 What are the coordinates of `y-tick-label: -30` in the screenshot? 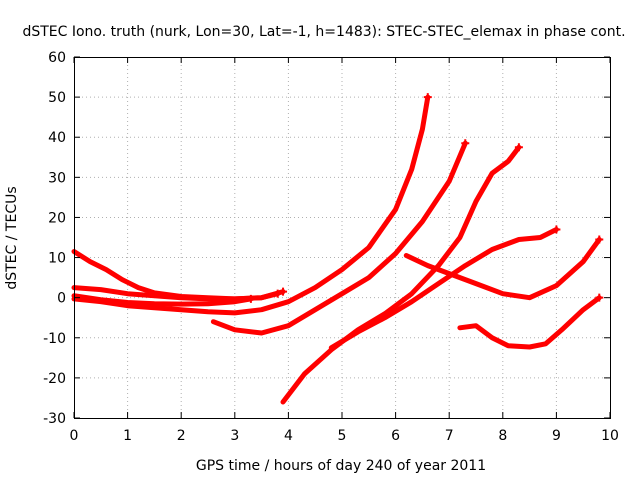 It's located at (54, 419).